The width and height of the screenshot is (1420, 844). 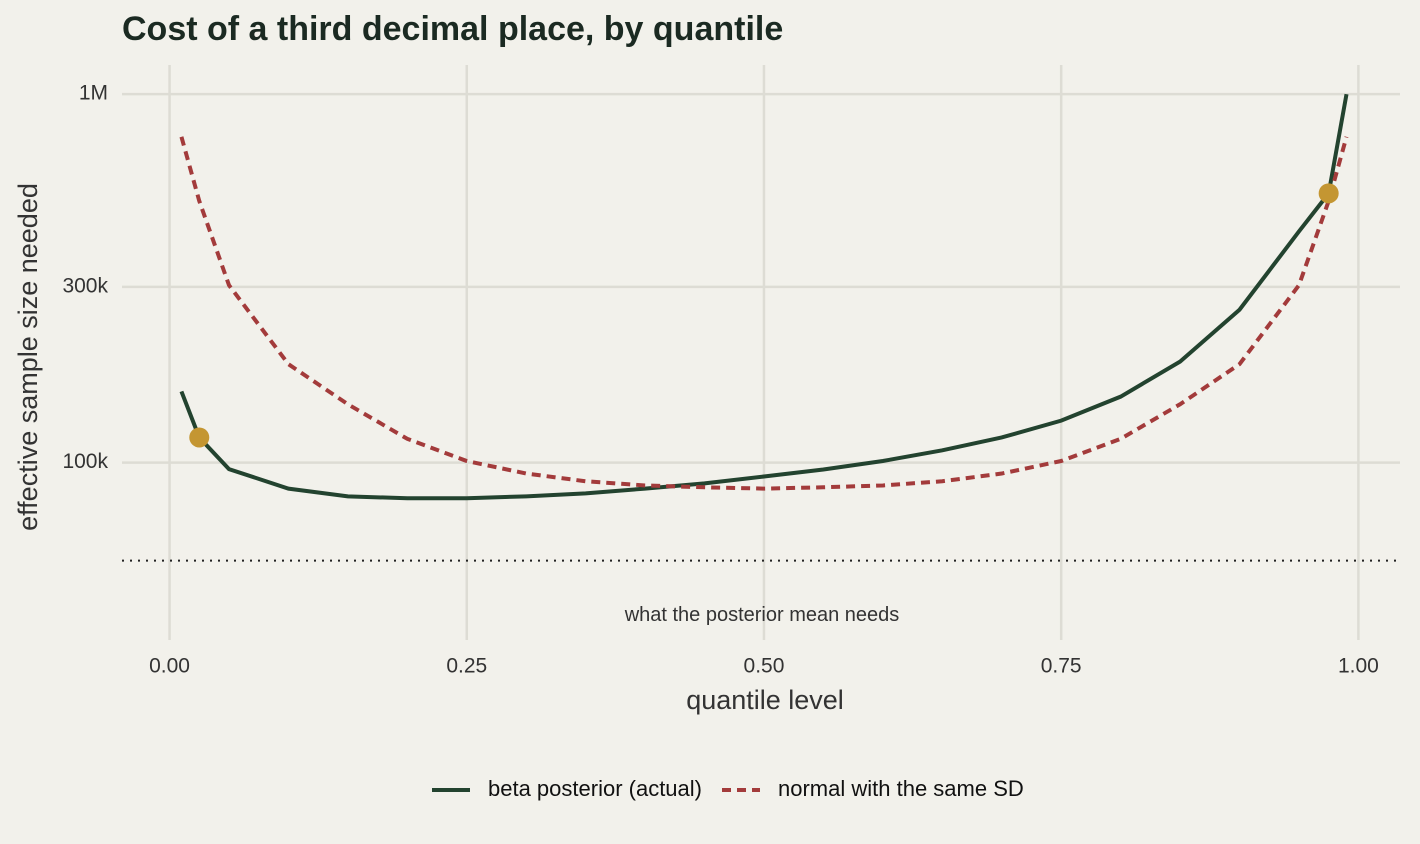 I want to click on y-axis-title: effective sample size needed, so click(x=28, y=357).